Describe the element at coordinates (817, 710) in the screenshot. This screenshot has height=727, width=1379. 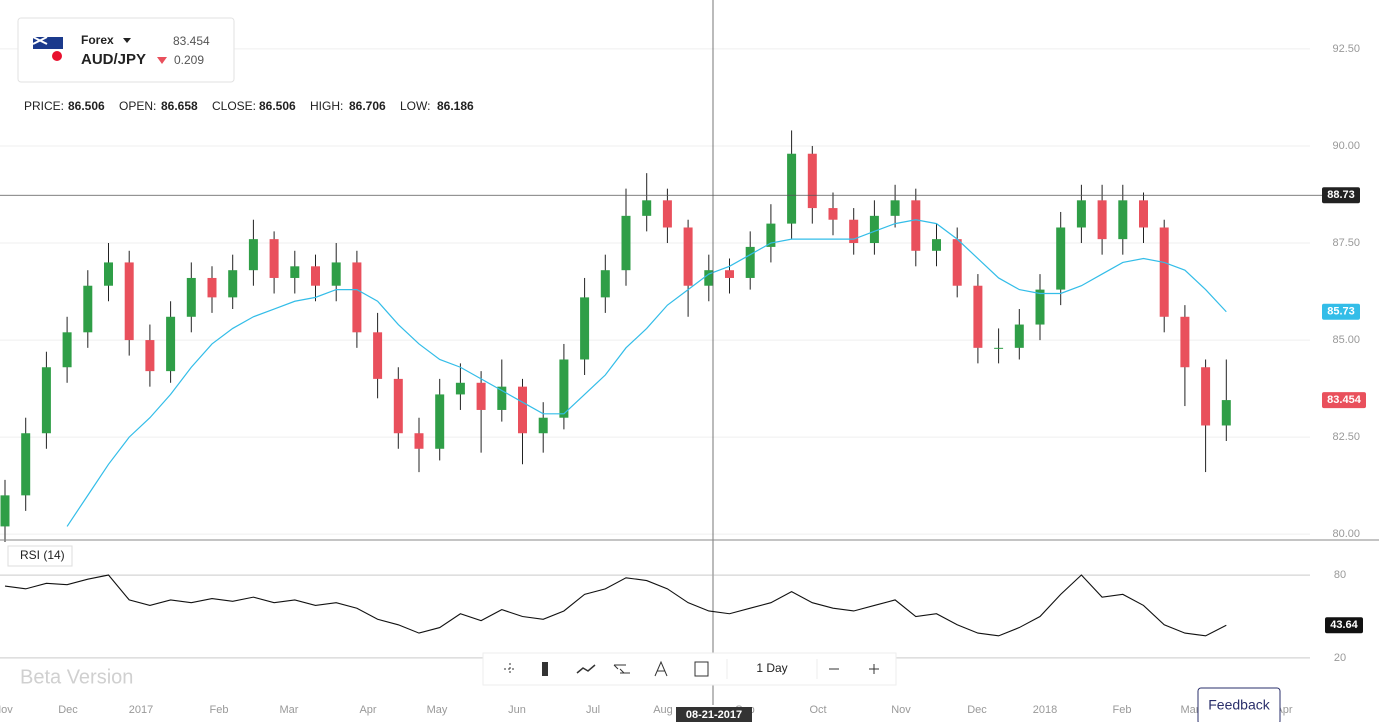
I see `x-tick-label: Oct` at that location.